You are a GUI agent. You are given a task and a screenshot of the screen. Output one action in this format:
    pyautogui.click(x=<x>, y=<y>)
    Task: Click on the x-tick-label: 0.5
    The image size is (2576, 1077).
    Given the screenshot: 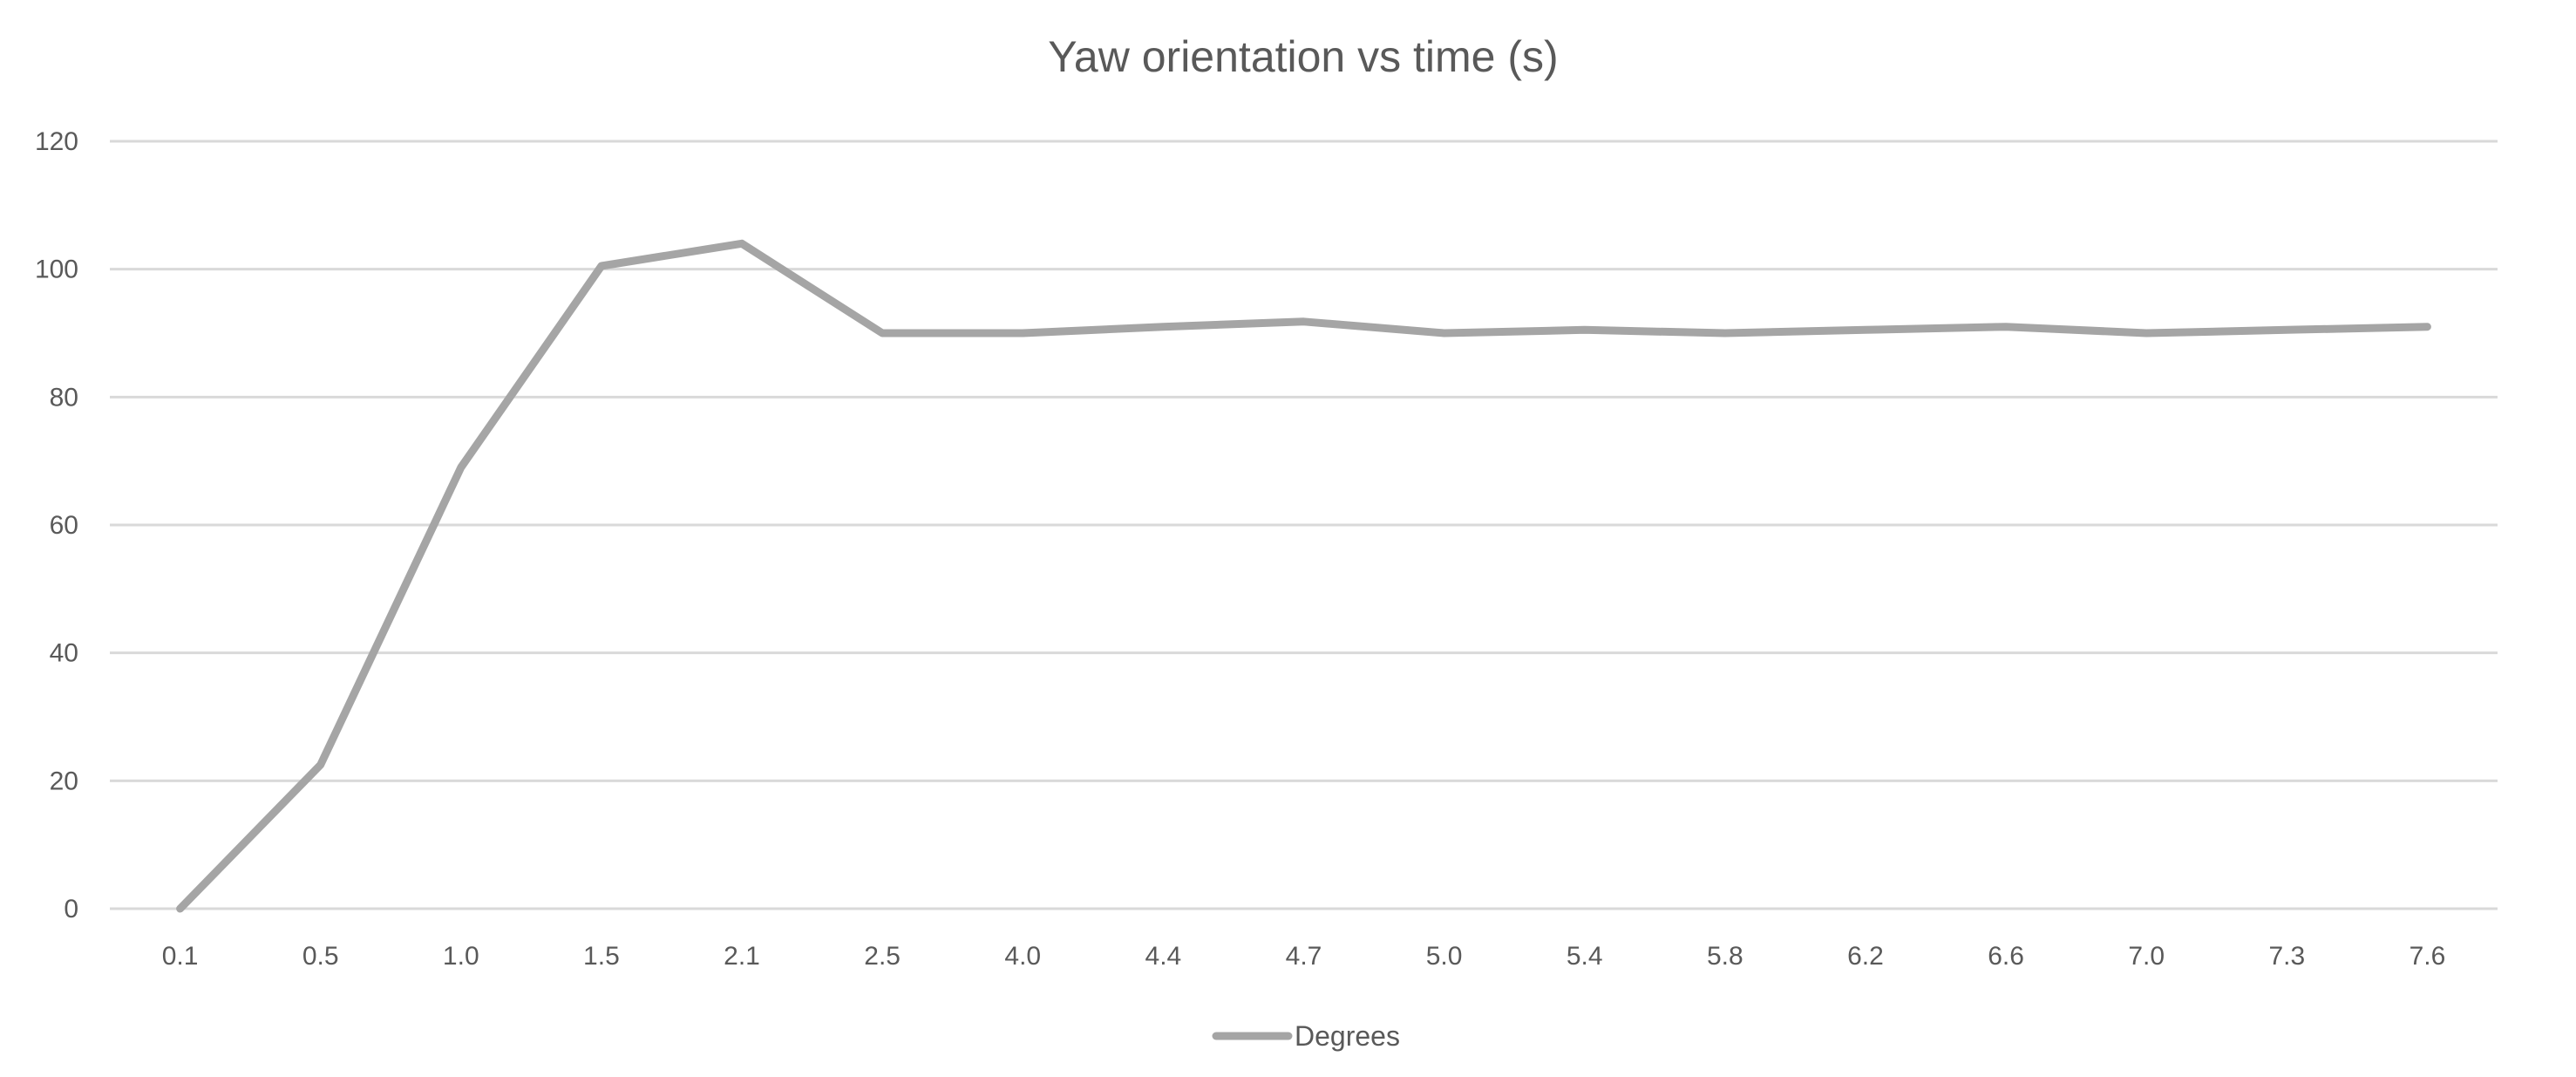 What is the action you would take?
    pyautogui.click(x=320, y=957)
    